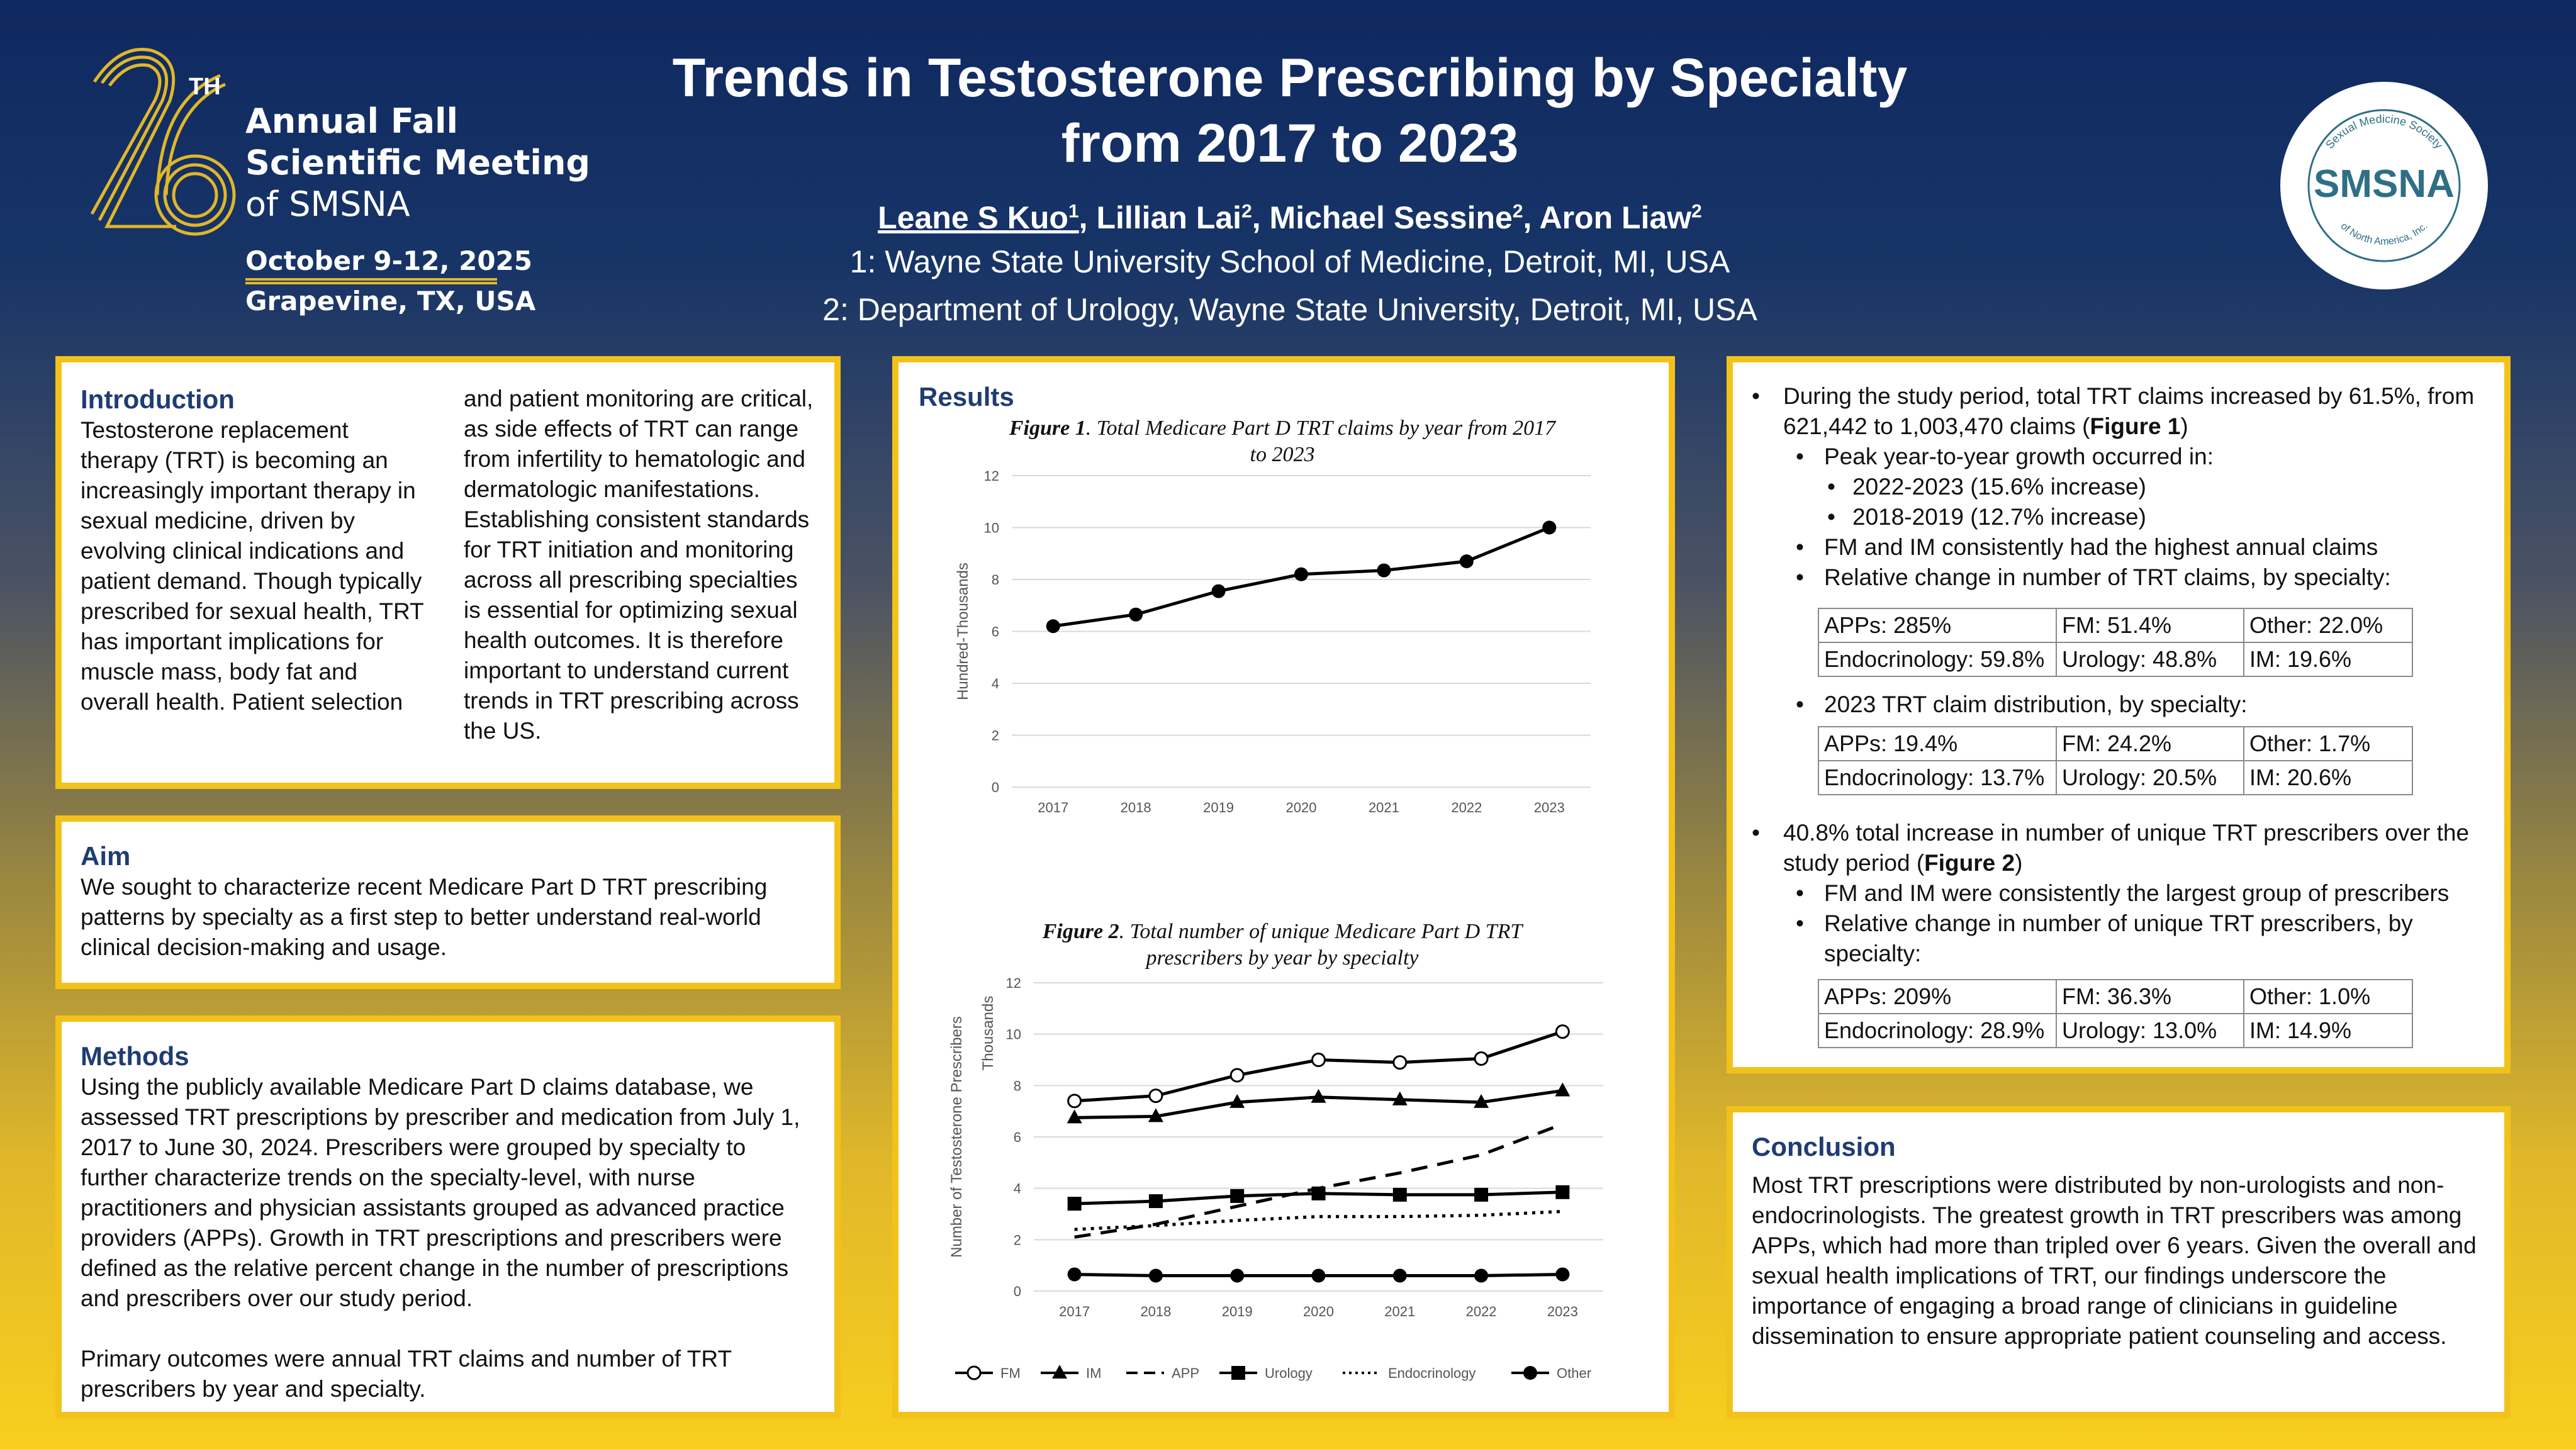 The width and height of the screenshot is (2576, 1449). What do you see at coordinates (158, 399) in the screenshot?
I see `introduction-heading: Introduction` at bounding box center [158, 399].